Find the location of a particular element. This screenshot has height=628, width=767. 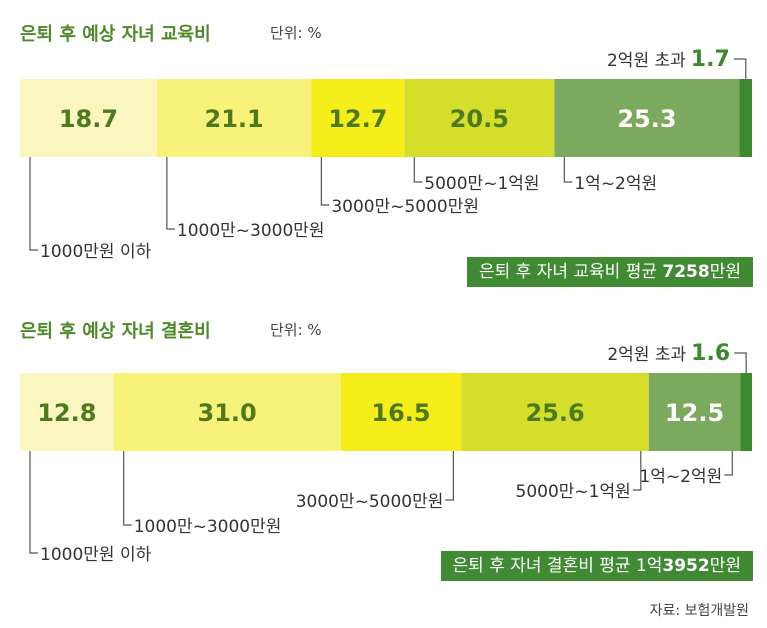

chart1-value-label-5: 1.7 is located at coordinates (710, 59).